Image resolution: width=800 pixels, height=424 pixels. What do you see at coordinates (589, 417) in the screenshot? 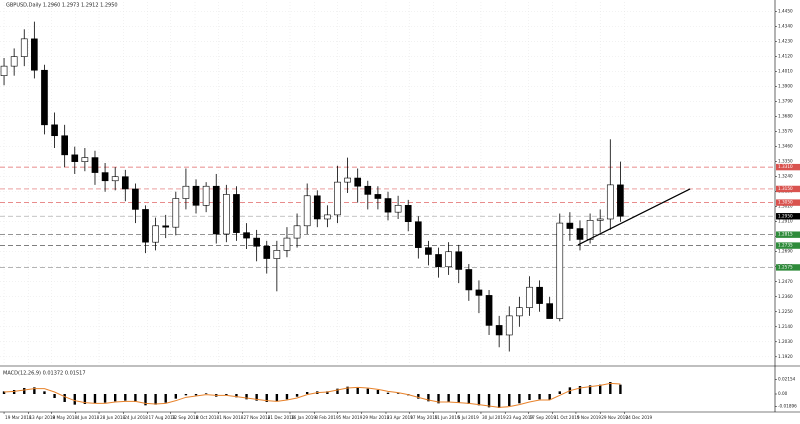
I see `x-tick-label: 5 Nov 2019` at bounding box center [589, 417].